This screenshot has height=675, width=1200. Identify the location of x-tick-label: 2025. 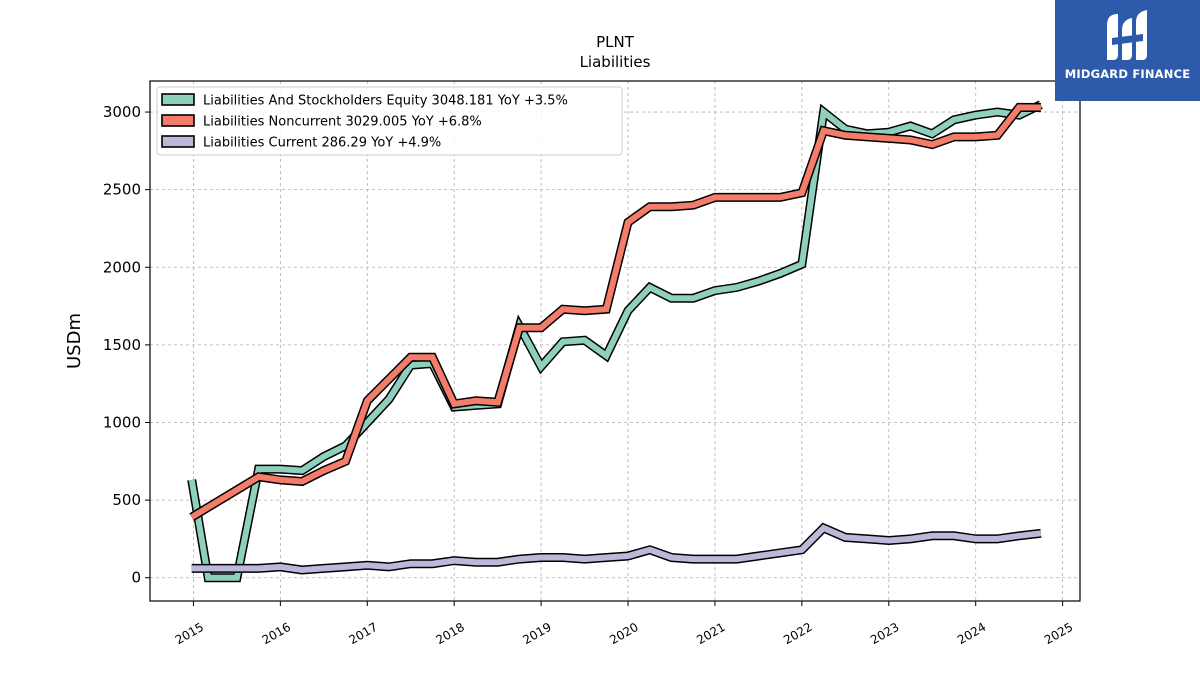
(1058, 633).